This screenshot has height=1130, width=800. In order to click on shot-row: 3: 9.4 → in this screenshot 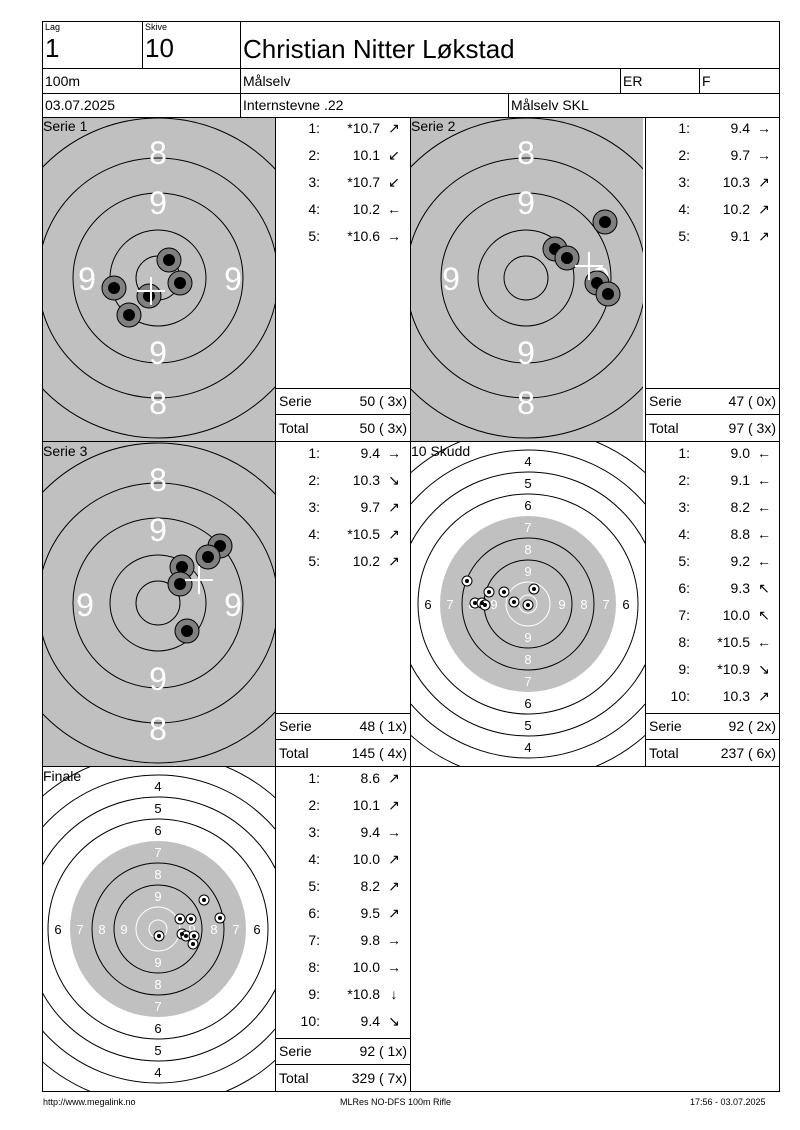, I will do `click(343, 834)`.